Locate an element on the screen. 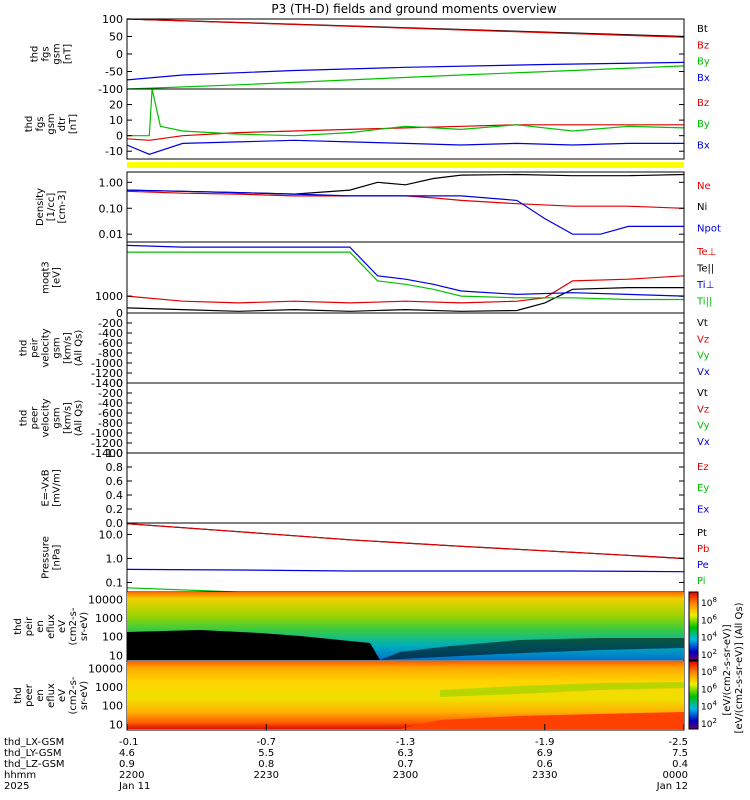 Image resolution: width=750 pixels, height=800 pixels. x-tick-label: -2.5 is located at coordinates (678, 742).